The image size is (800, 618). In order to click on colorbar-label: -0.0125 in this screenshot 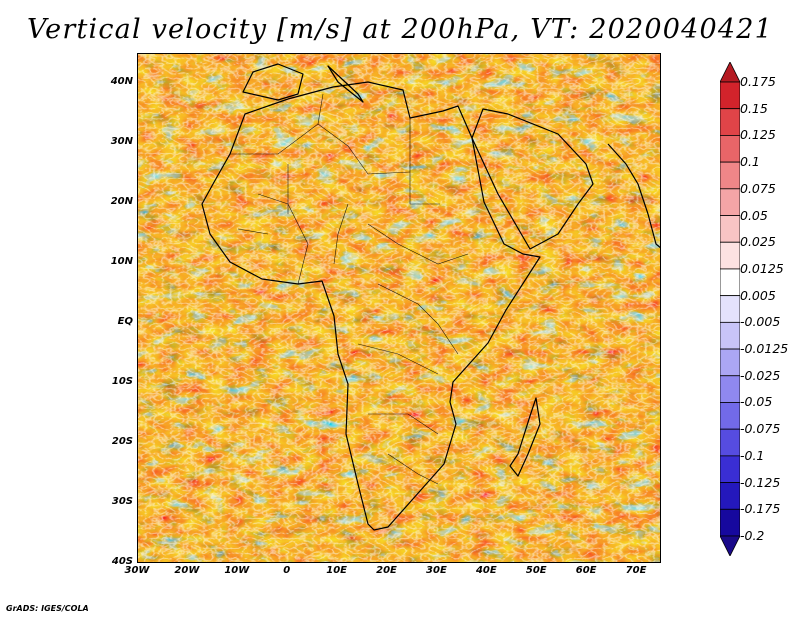, I will do `click(764, 349)`.